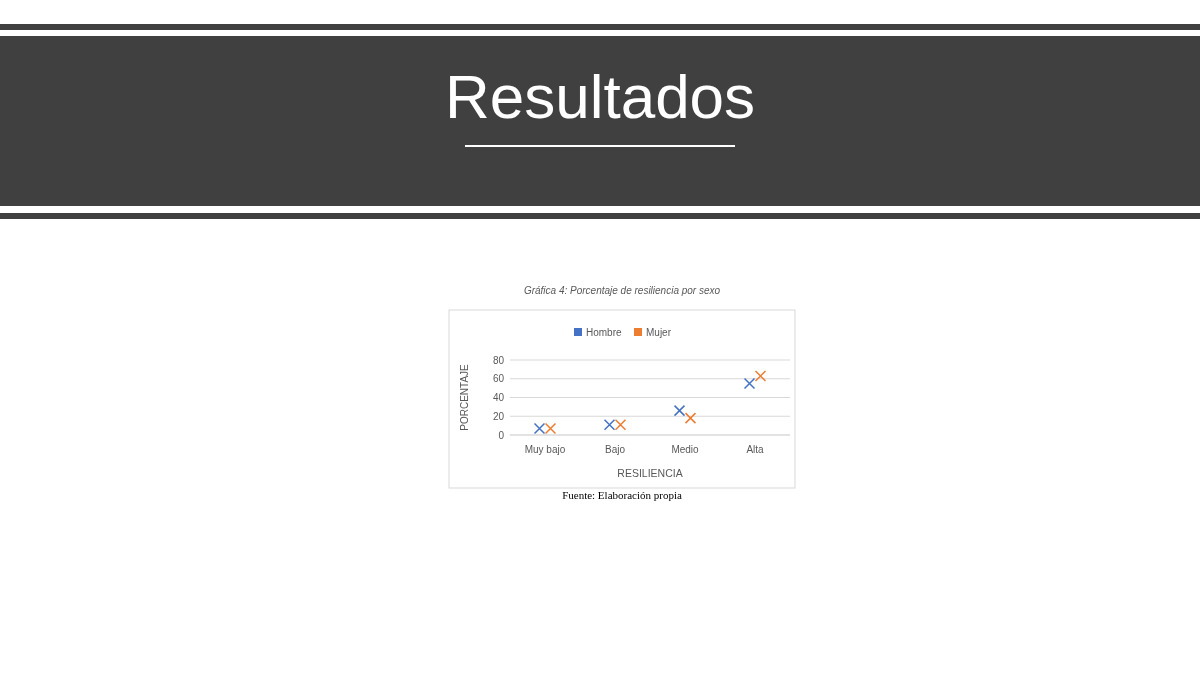  Describe the element at coordinates (615, 449) in the screenshot. I see `x-tick-label: Bajo` at that location.